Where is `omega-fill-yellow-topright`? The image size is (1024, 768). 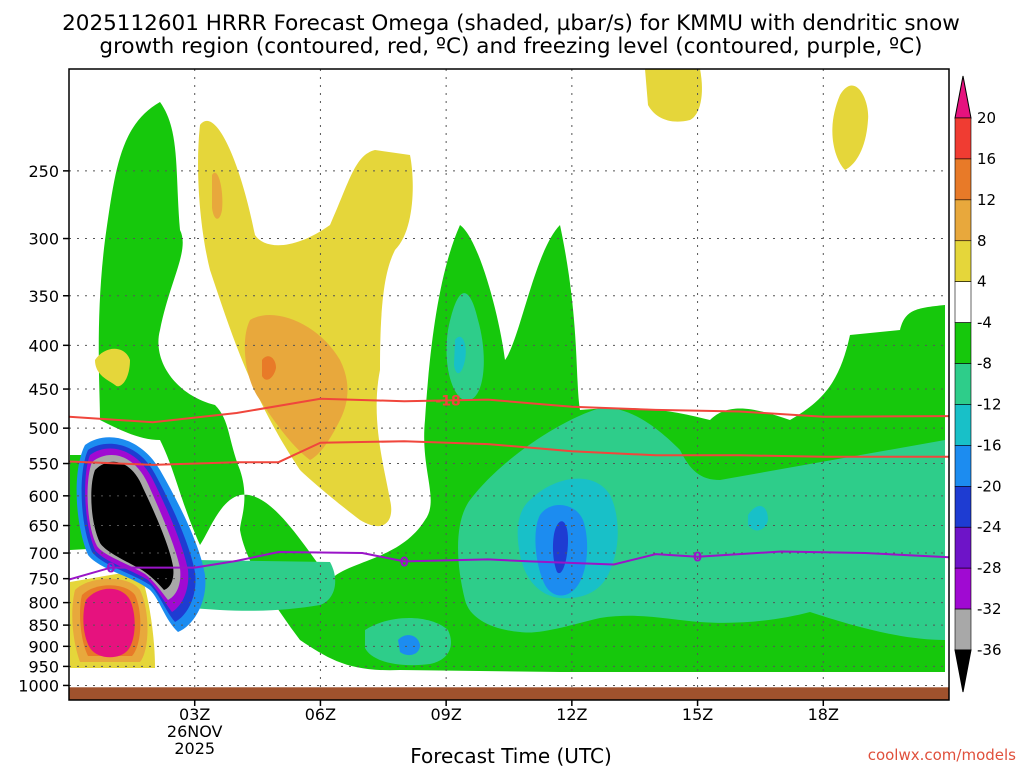
omega-fill-yellow-topright is located at coordinates (673, 95).